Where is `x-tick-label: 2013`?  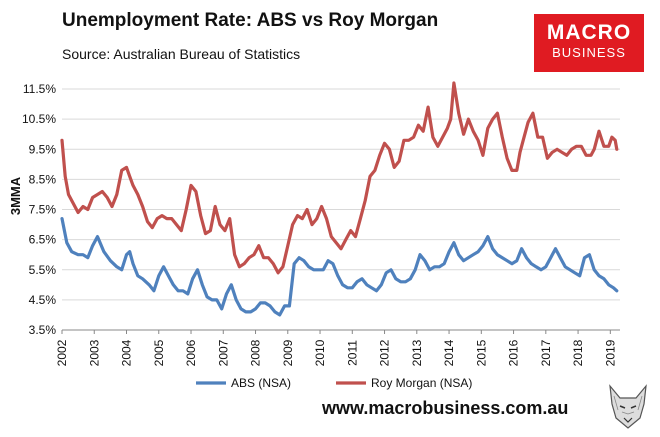 x-tick-label: 2013 is located at coordinates (417, 352).